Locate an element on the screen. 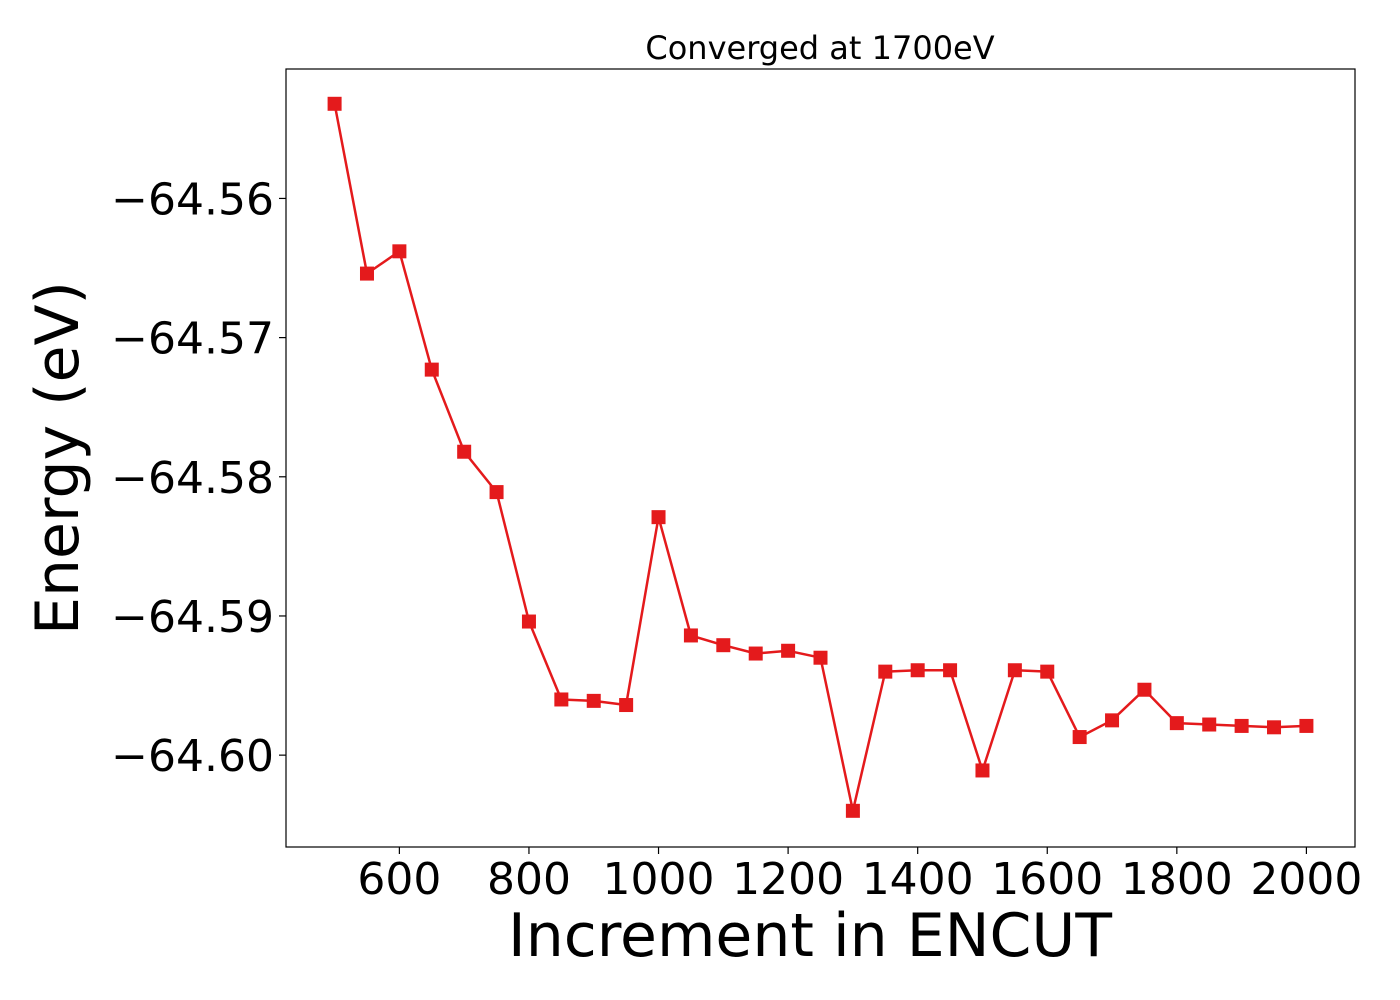 The height and width of the screenshot is (1000, 1400). x-tick-label: 1800 is located at coordinates (1177, 879).